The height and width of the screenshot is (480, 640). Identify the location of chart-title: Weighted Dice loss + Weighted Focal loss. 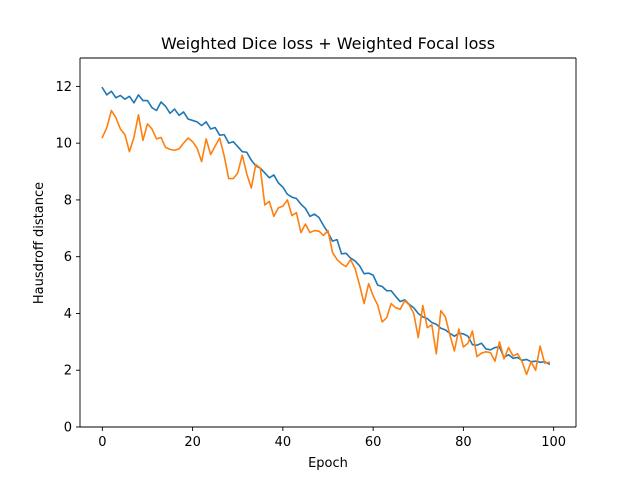
(328, 43).